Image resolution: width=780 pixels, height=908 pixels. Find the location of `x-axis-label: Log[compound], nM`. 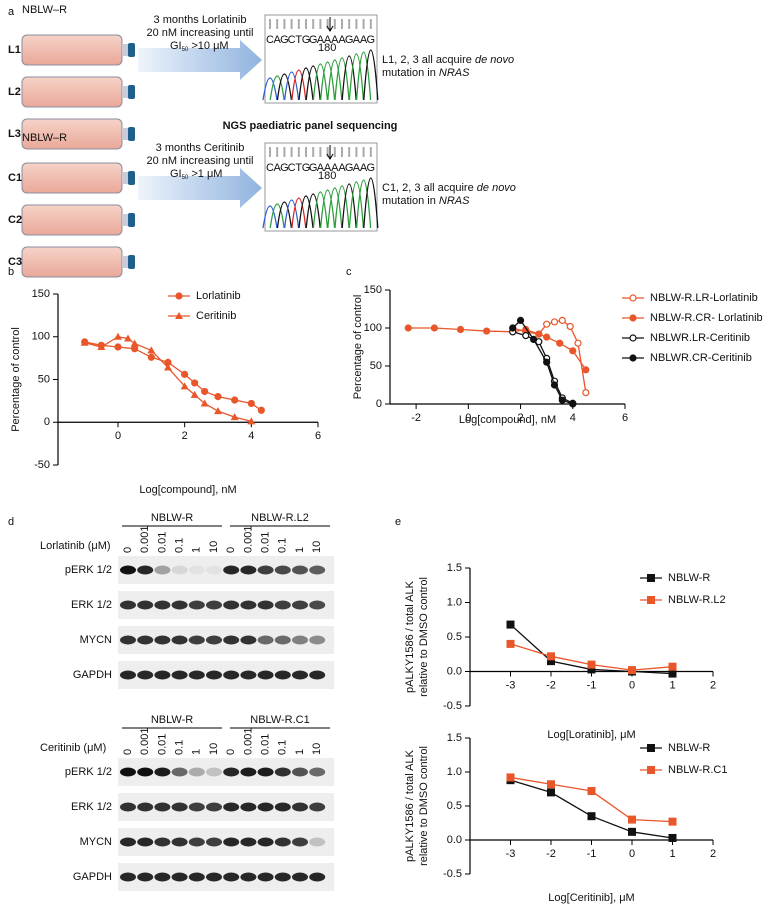

x-axis-label: Log[compound], nM is located at coordinates (507, 420).